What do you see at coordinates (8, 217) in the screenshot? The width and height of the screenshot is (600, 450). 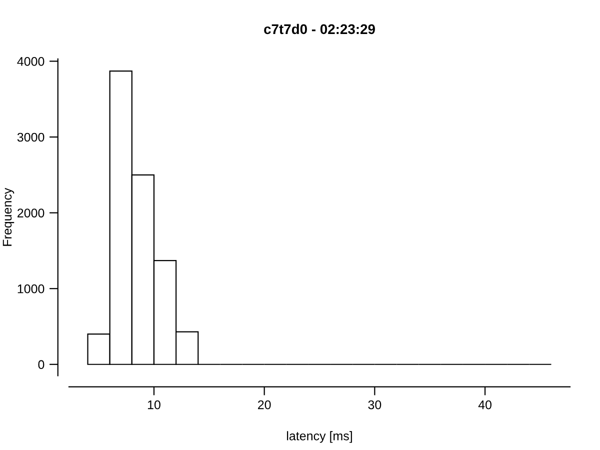 I see `y-axis-title: Frequency` at bounding box center [8, 217].